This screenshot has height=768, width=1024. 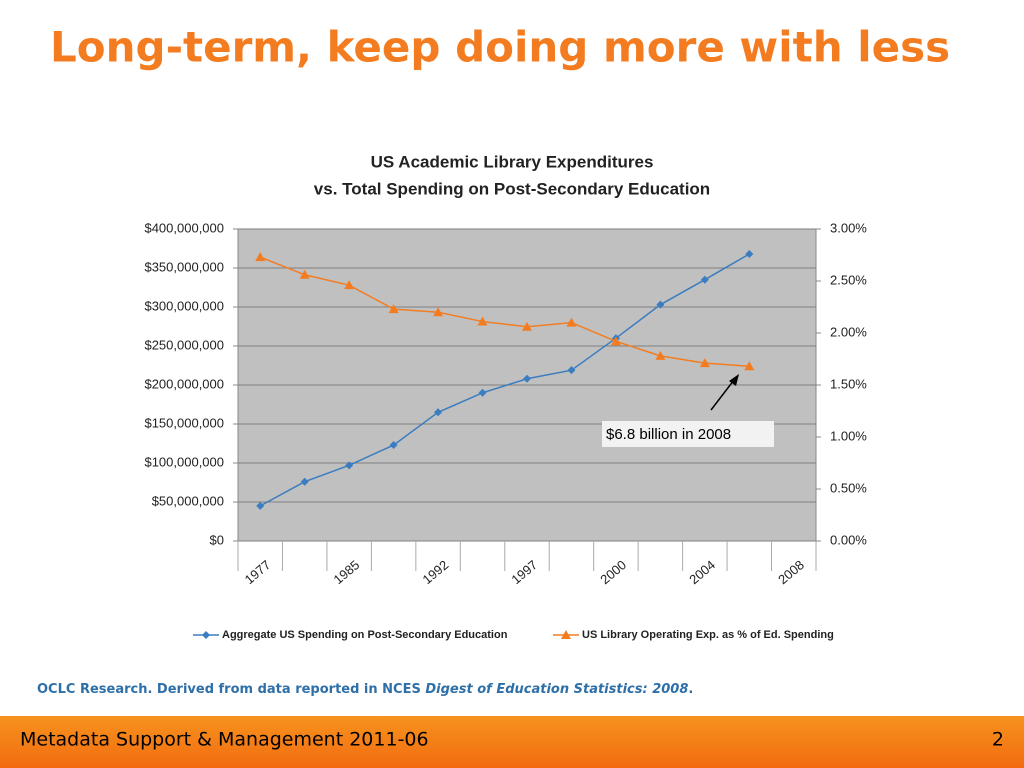 I want to click on y-tick-label: $200,000,000, so click(x=184, y=383).